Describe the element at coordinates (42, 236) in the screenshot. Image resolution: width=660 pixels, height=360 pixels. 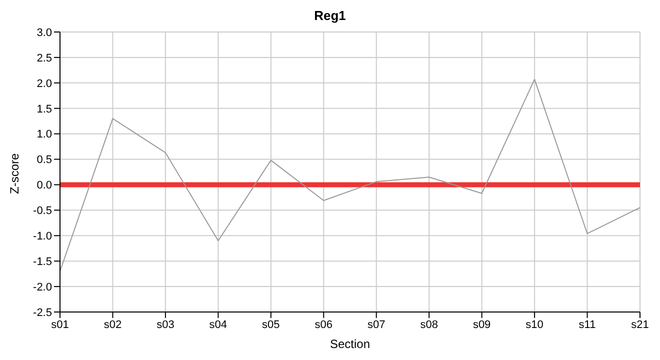
I see `y-tick-label: -1.0` at that location.